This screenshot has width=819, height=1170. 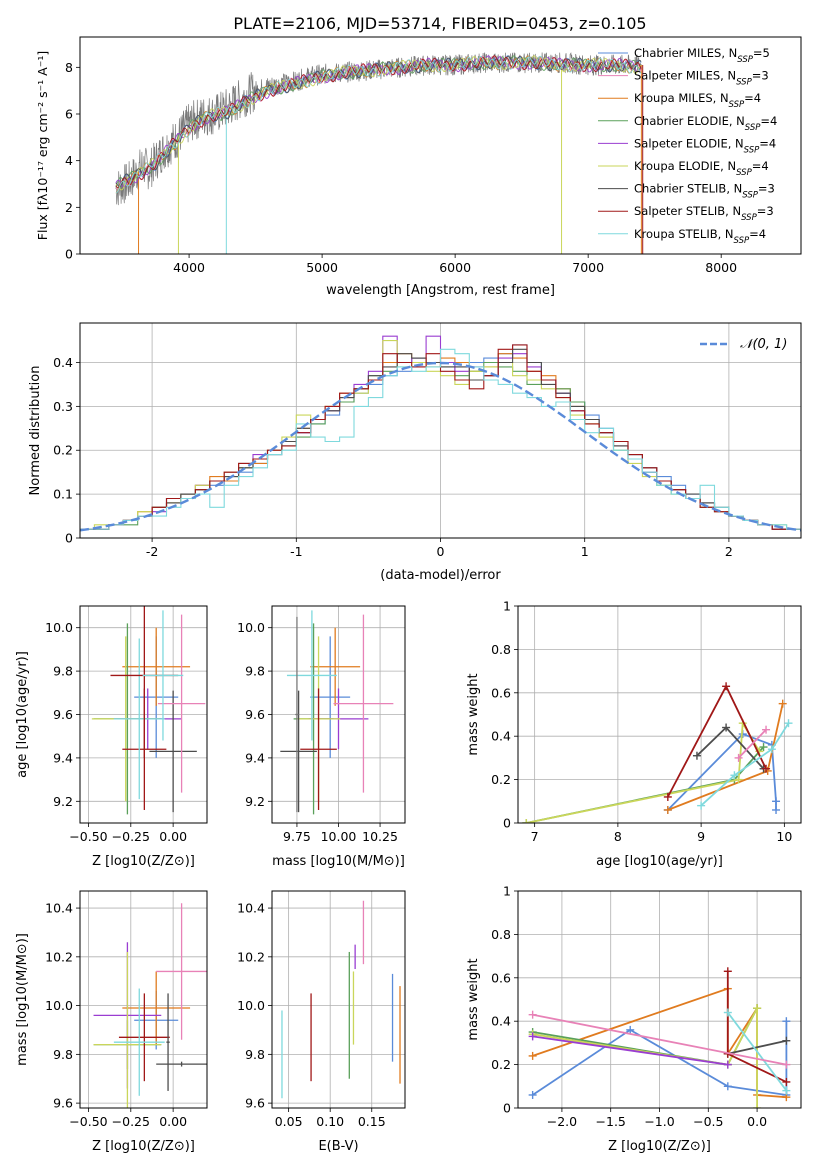 I want to click on x-axis-label: age [log10(age/yr)], so click(x=659, y=861).